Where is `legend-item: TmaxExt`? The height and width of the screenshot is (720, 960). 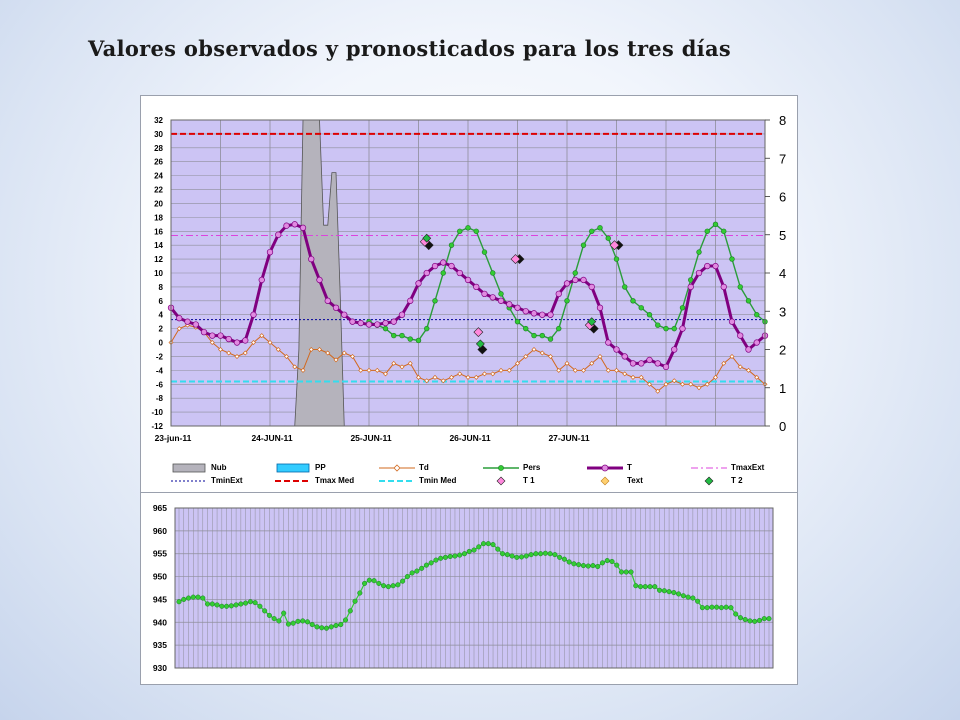
legend-item: TmaxExt is located at coordinates (746, 468).